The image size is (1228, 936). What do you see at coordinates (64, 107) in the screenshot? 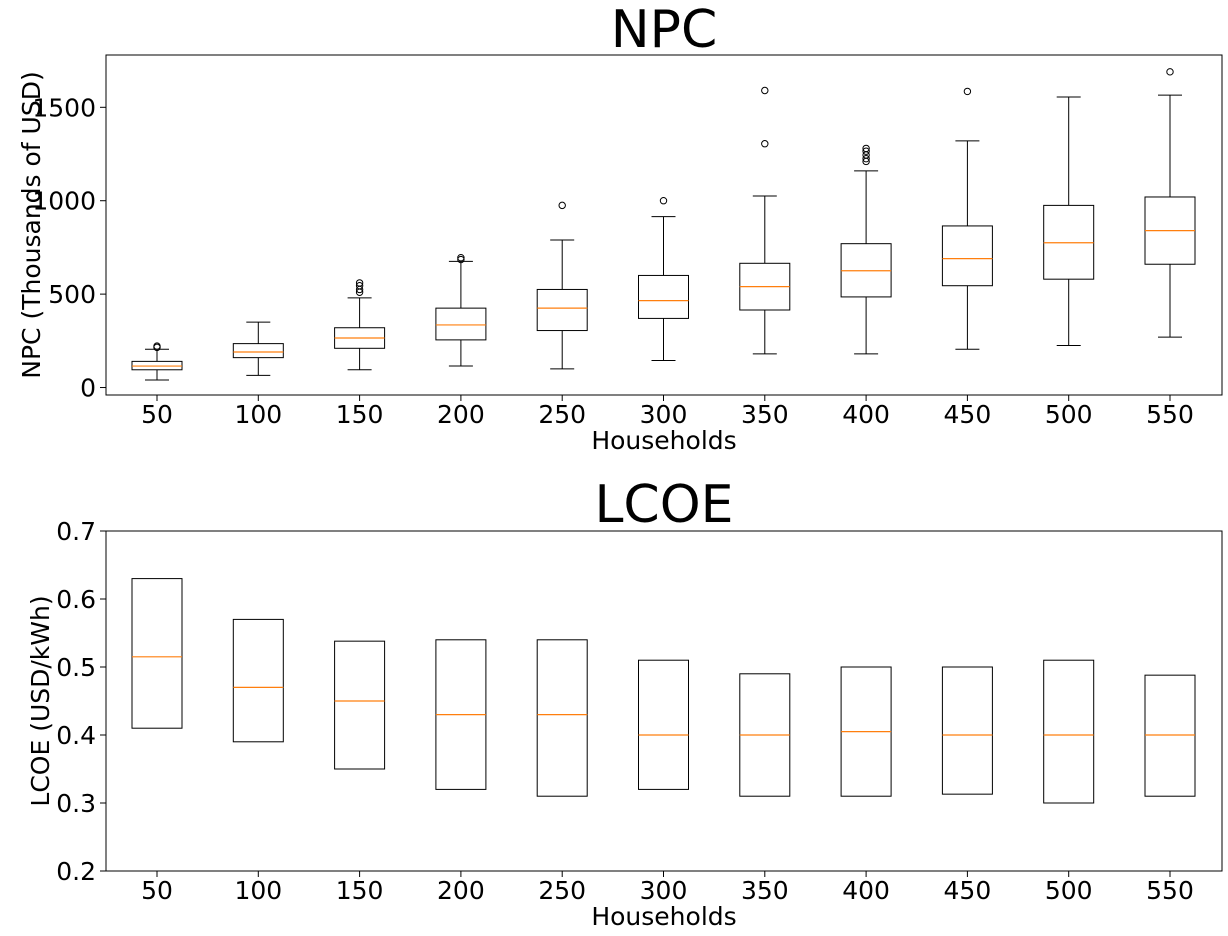
I see `npc-y-tick-label: 1500` at bounding box center [64, 107].